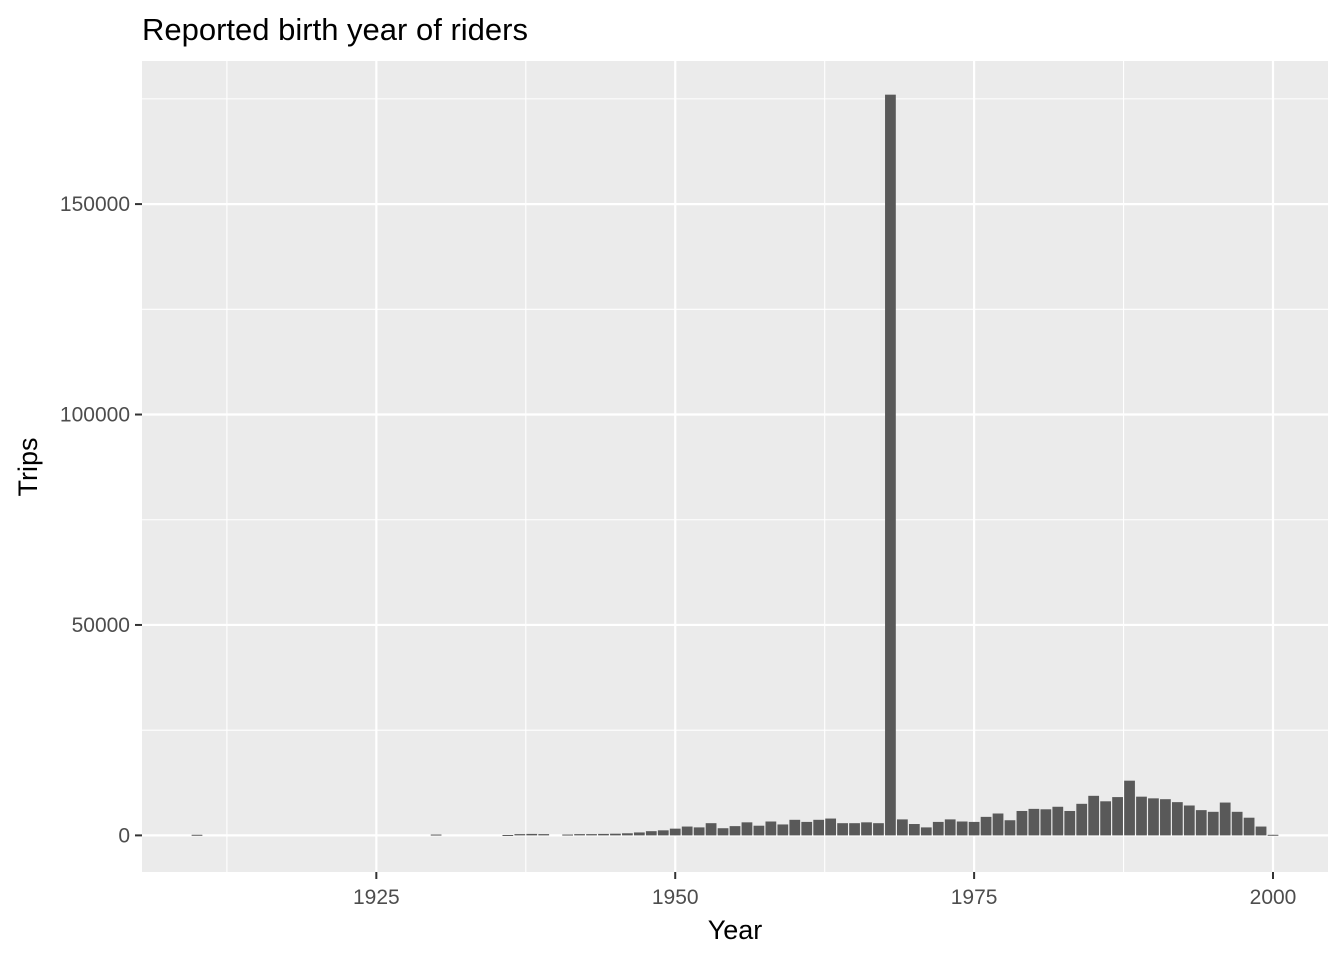 This screenshot has width=1344, height=960. Describe the element at coordinates (1273, 897) in the screenshot. I see `x-tick-label: 2000` at that location.